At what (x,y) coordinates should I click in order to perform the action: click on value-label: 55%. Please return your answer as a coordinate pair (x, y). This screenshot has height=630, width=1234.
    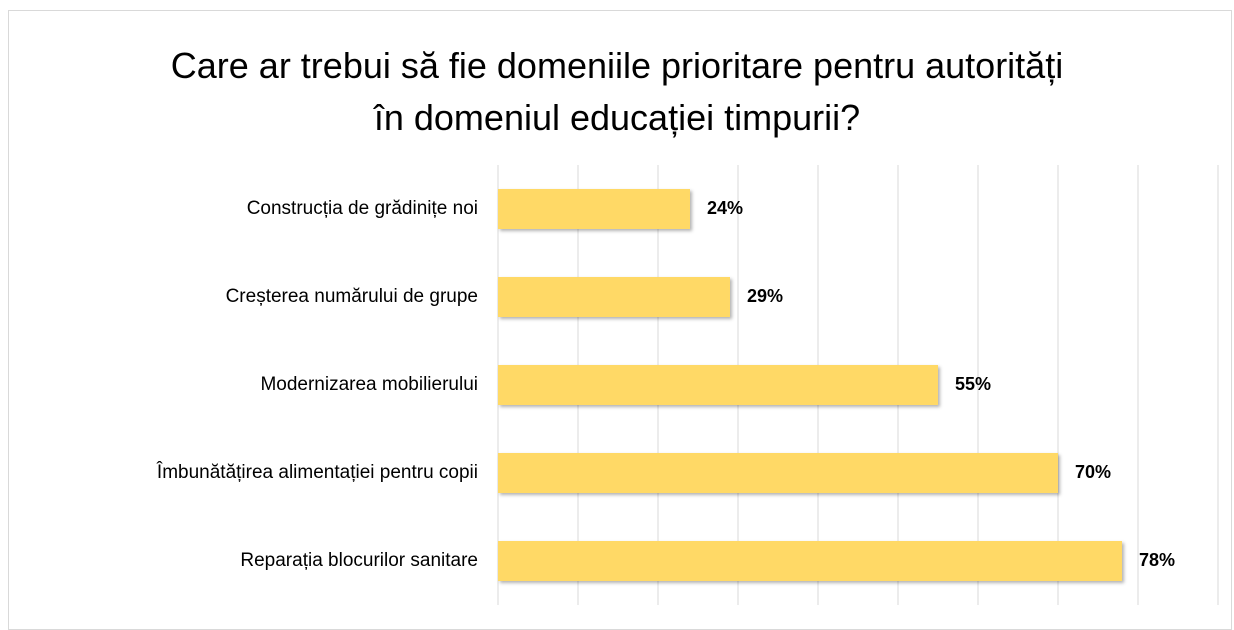
    Looking at the image, I should click on (973, 384).